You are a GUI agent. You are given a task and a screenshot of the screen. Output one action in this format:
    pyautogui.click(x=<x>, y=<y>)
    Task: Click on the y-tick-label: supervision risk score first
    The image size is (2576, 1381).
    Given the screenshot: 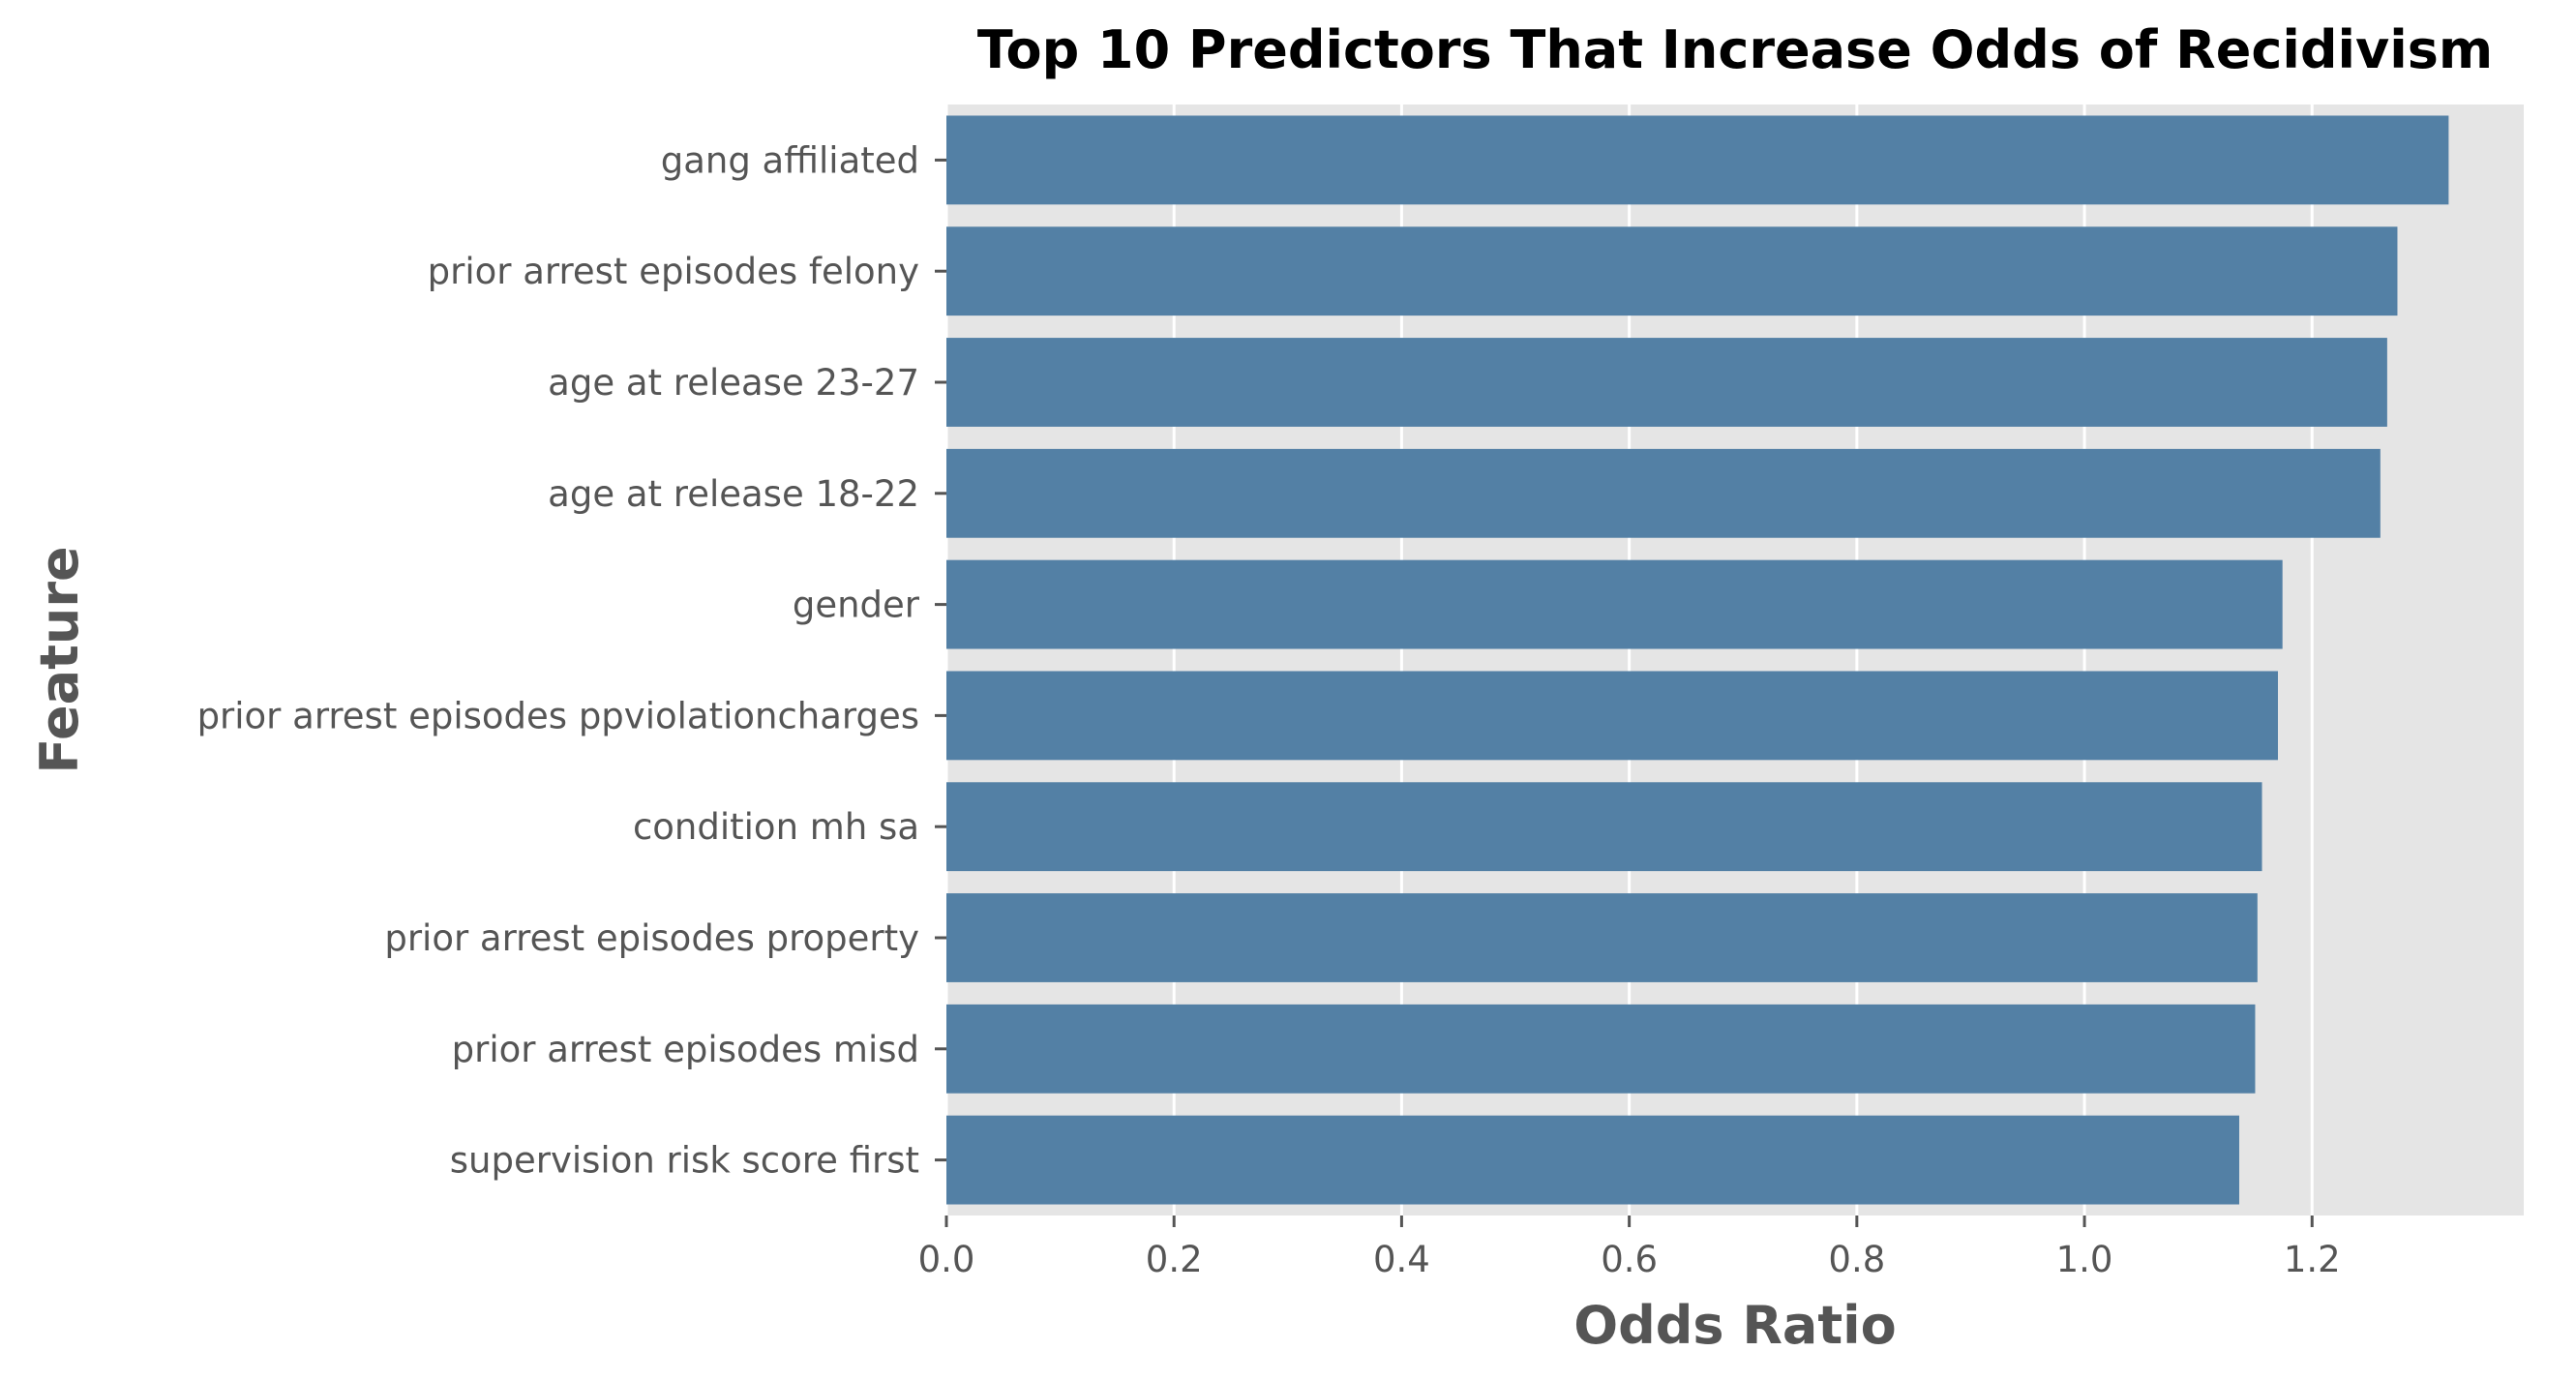 What is the action you would take?
    pyautogui.click(x=684, y=1161)
    